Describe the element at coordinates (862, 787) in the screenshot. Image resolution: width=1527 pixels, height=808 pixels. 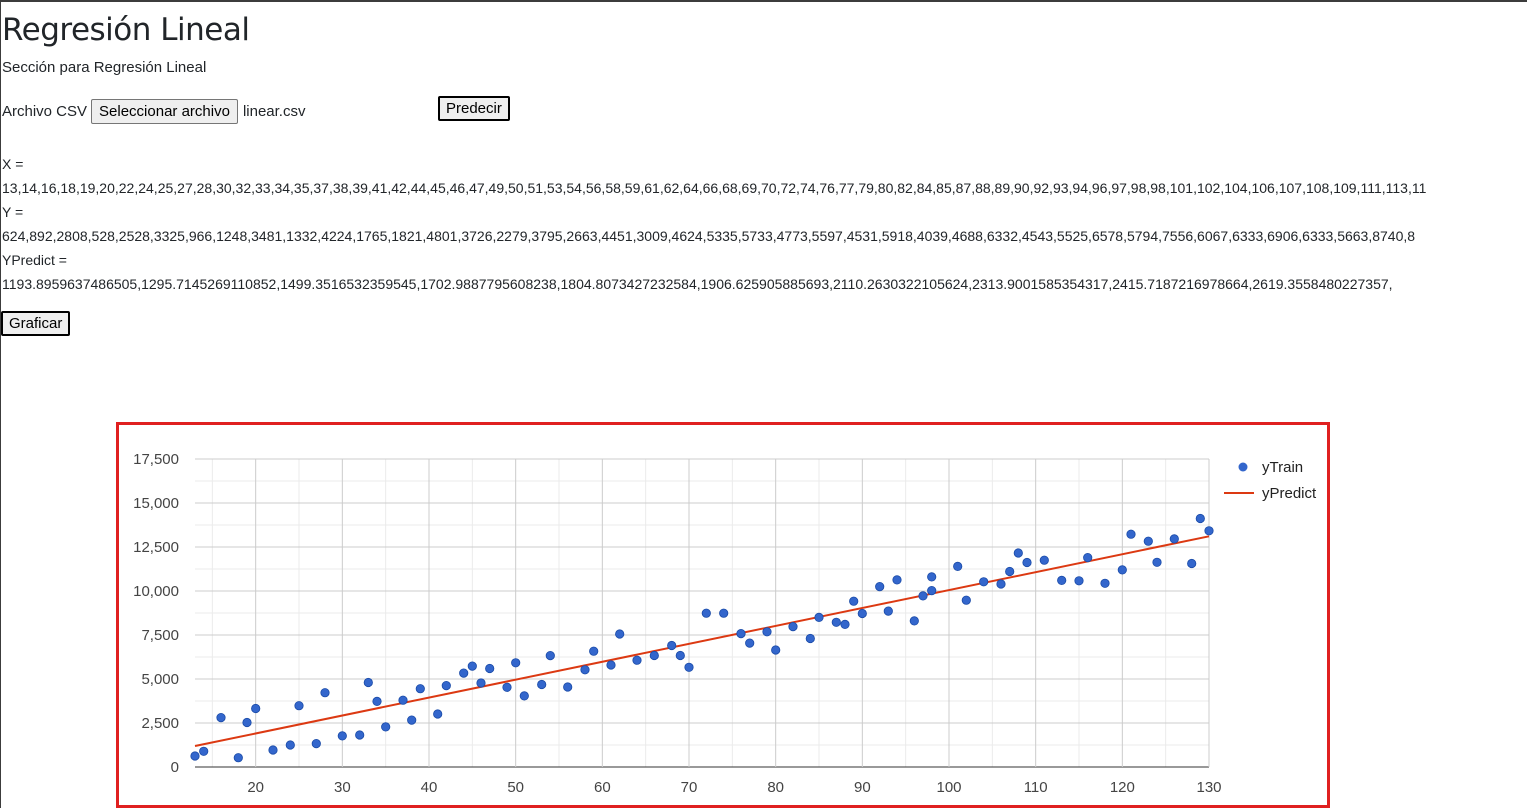
I see `x-tick-label: 90` at that location.